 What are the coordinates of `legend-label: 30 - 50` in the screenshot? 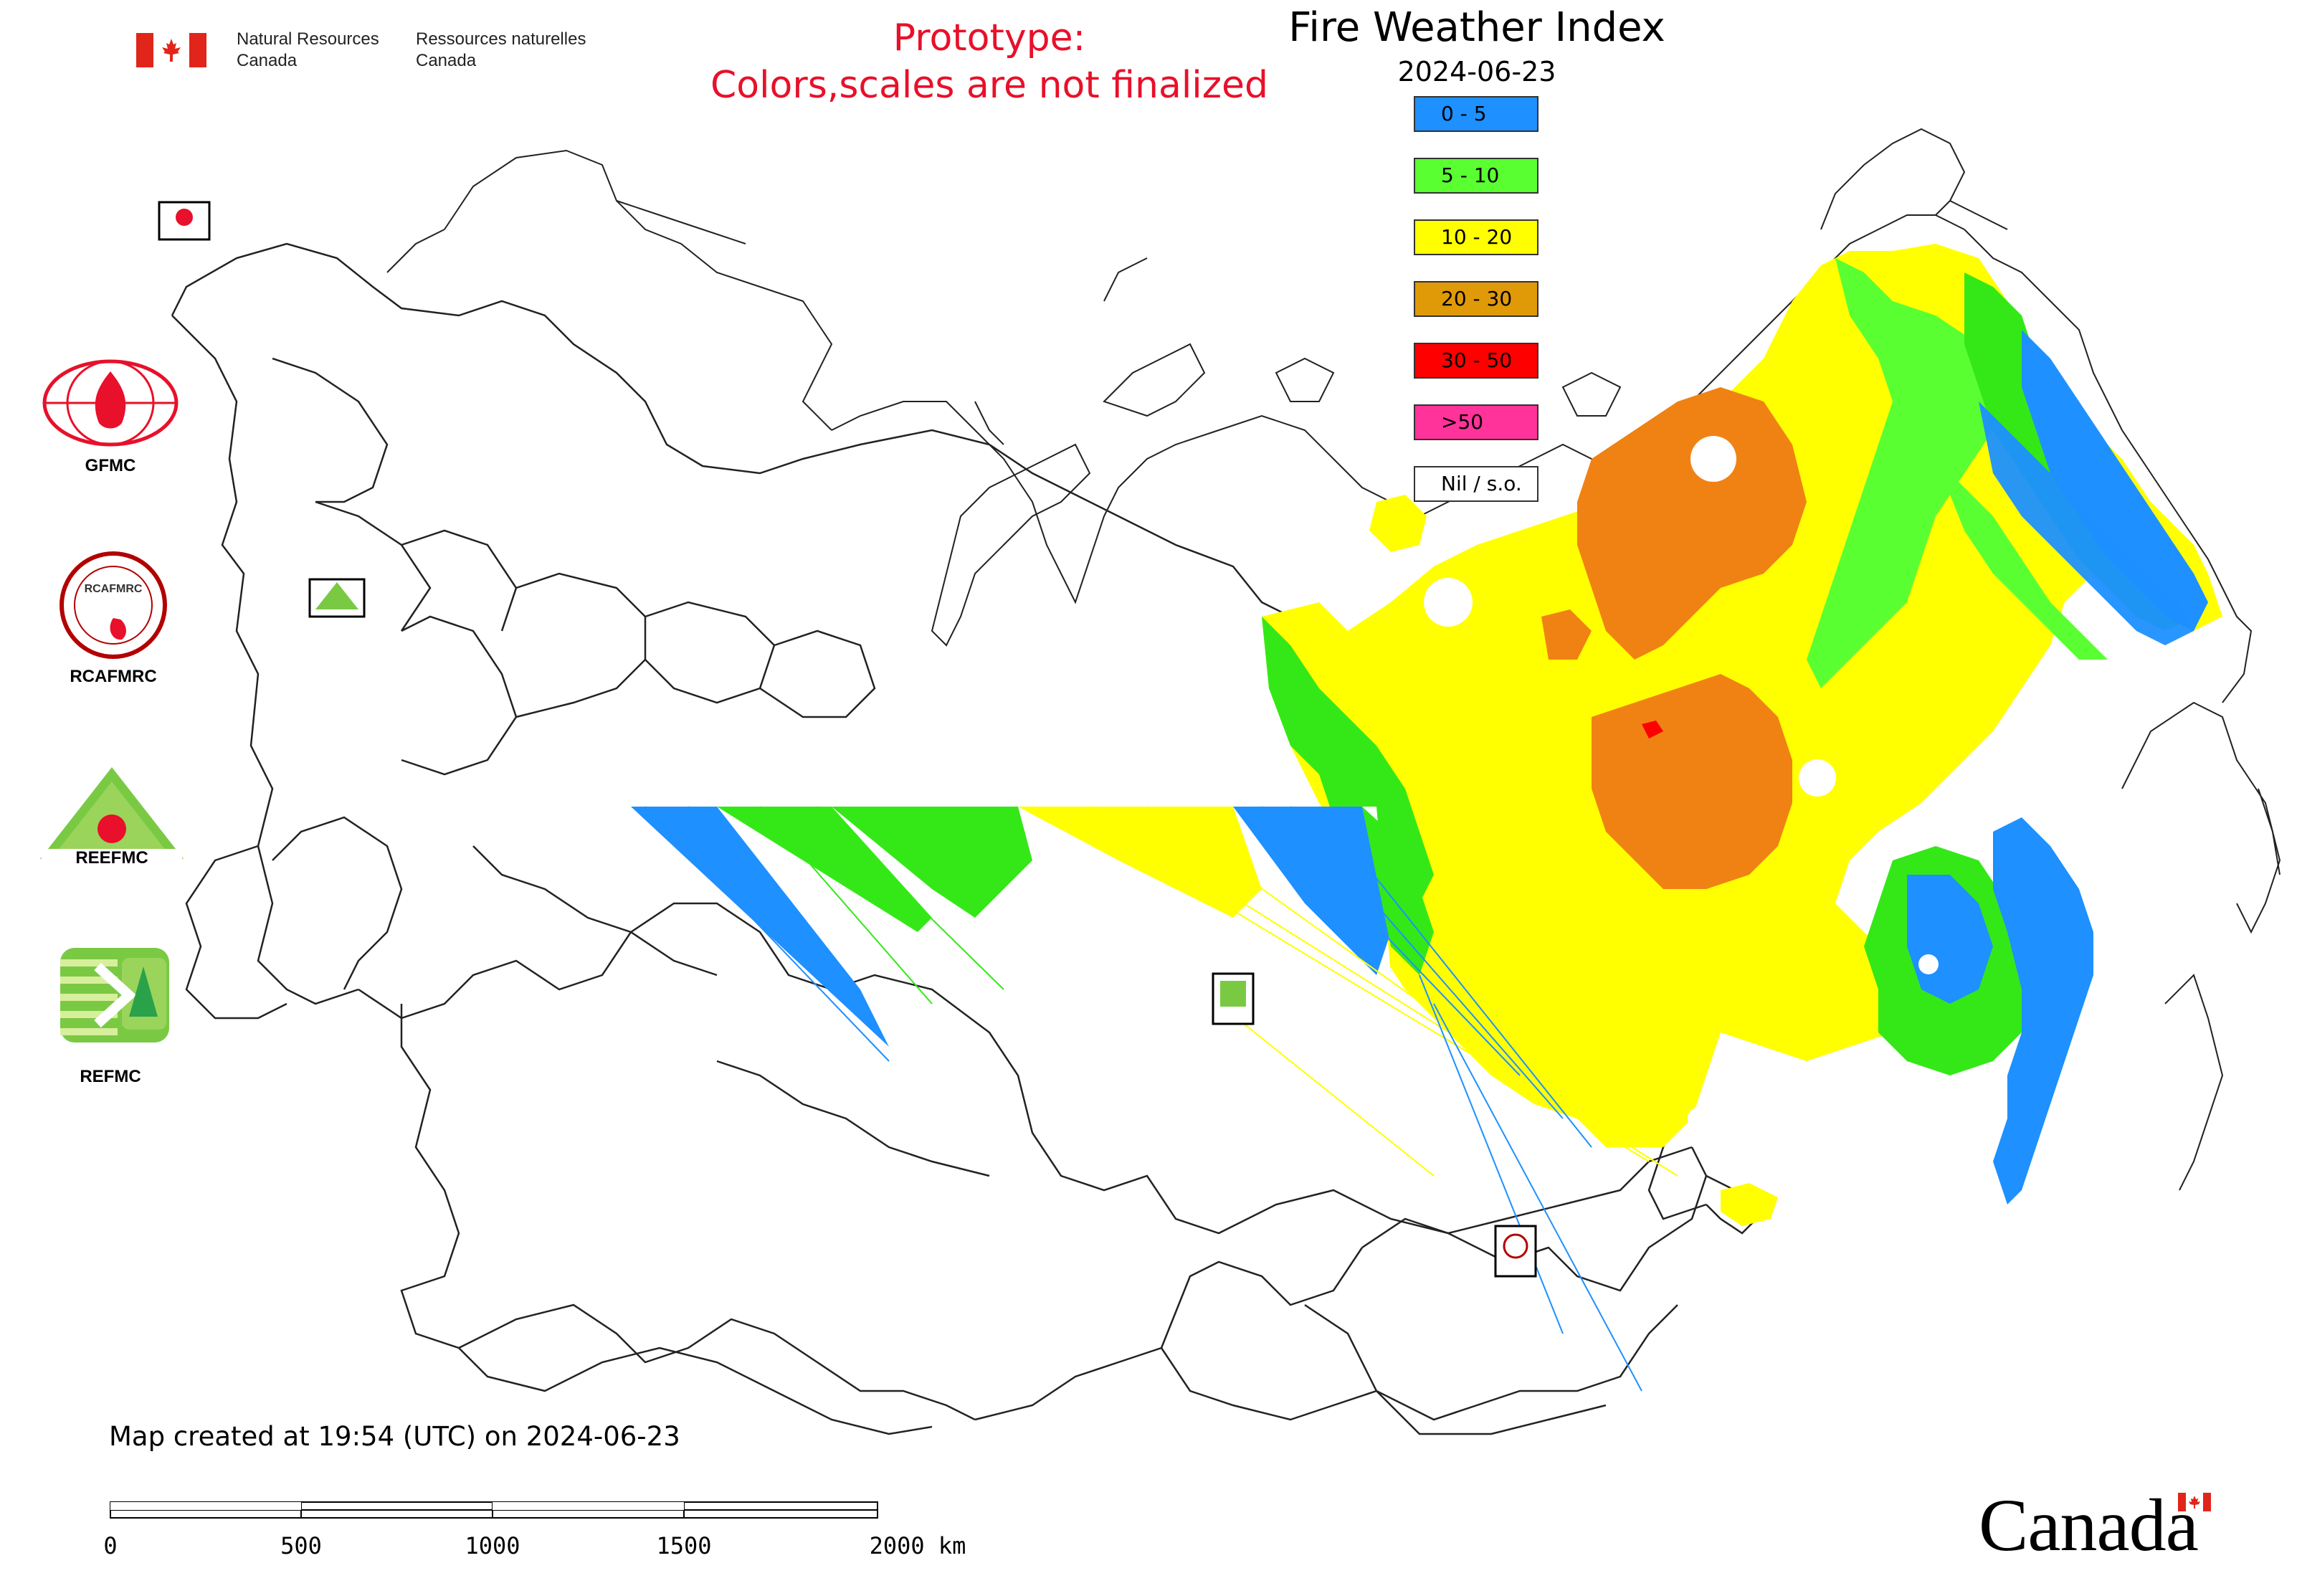 It's located at (1477, 360).